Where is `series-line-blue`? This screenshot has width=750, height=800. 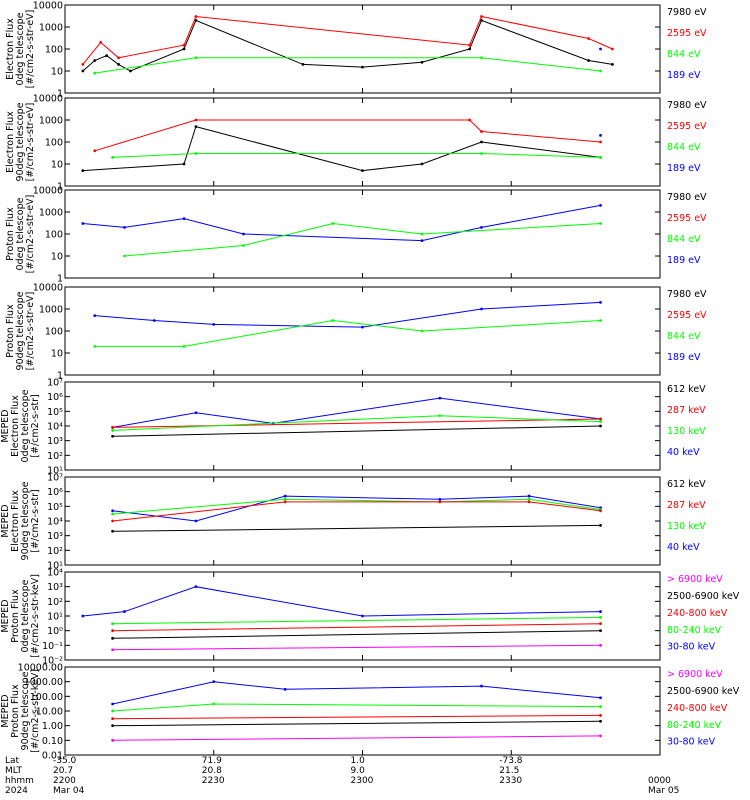
series-line-blue is located at coordinates (341, 223).